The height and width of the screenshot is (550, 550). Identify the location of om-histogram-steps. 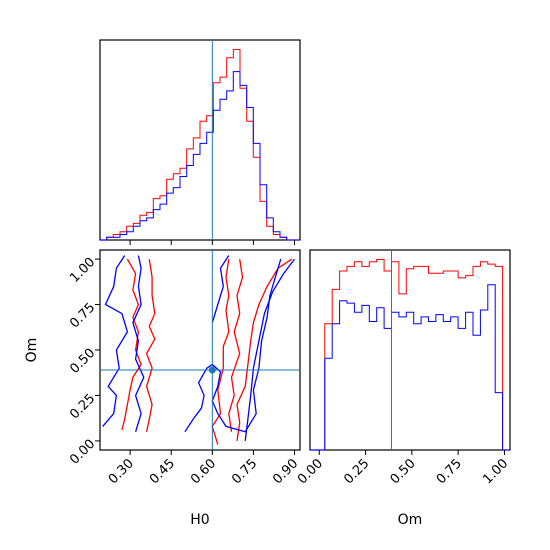
(410, 355).